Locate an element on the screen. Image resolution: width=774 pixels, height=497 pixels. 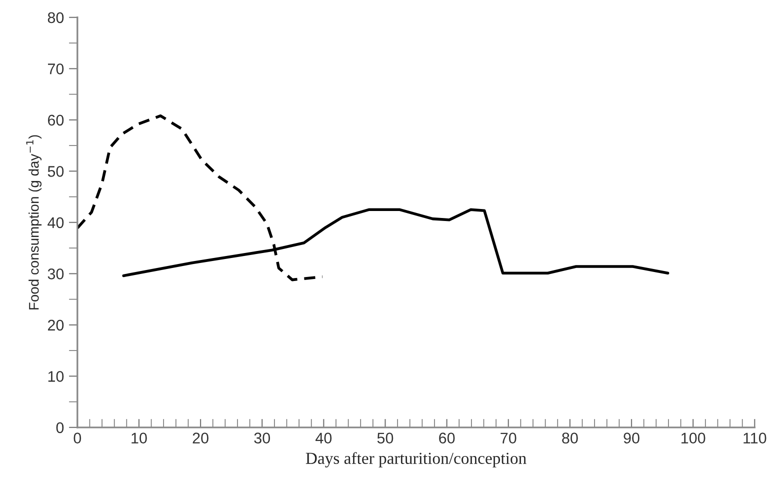
x-tick-label: 110 is located at coordinates (755, 438).